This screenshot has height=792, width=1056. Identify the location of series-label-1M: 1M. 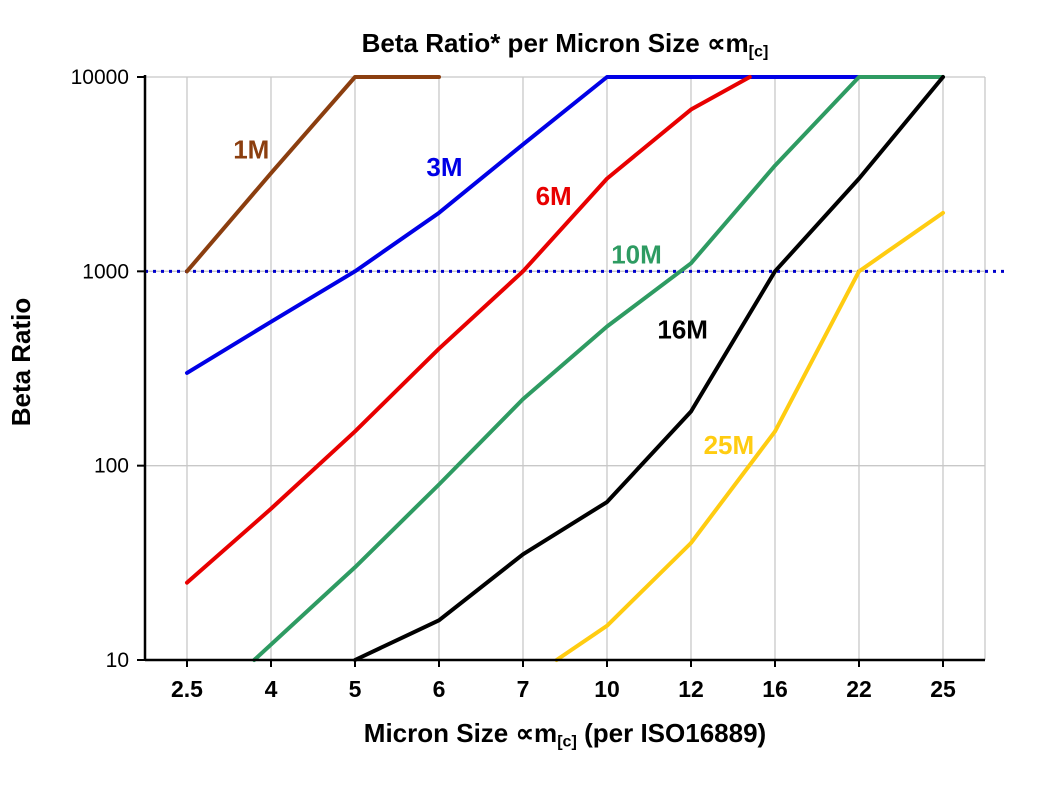
(251, 150).